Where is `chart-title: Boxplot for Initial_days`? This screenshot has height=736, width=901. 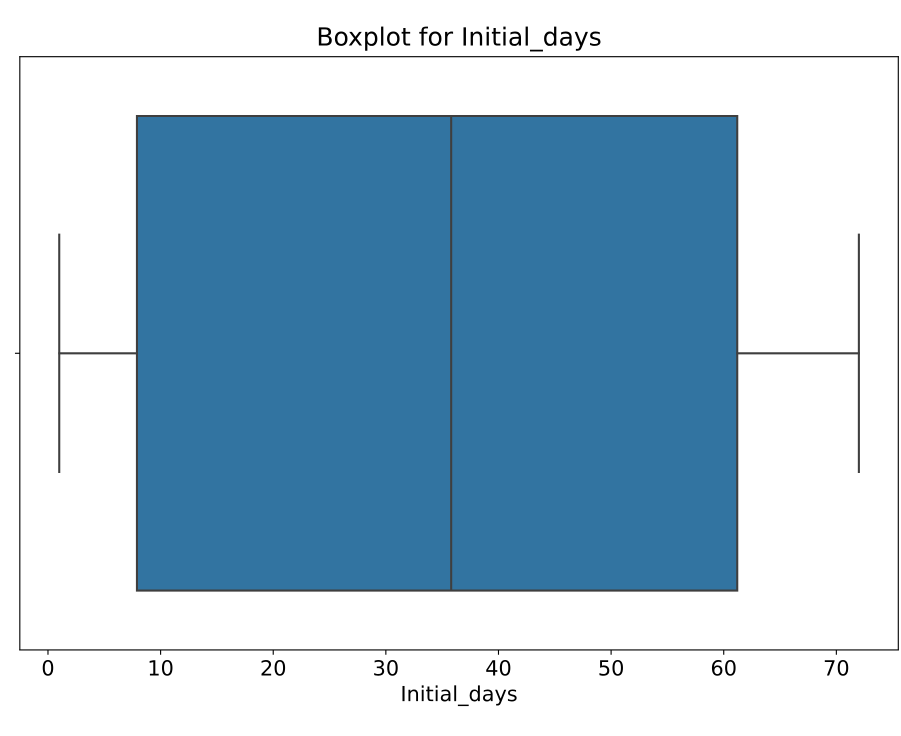
chart-title: Boxplot for Initial_days is located at coordinates (459, 39).